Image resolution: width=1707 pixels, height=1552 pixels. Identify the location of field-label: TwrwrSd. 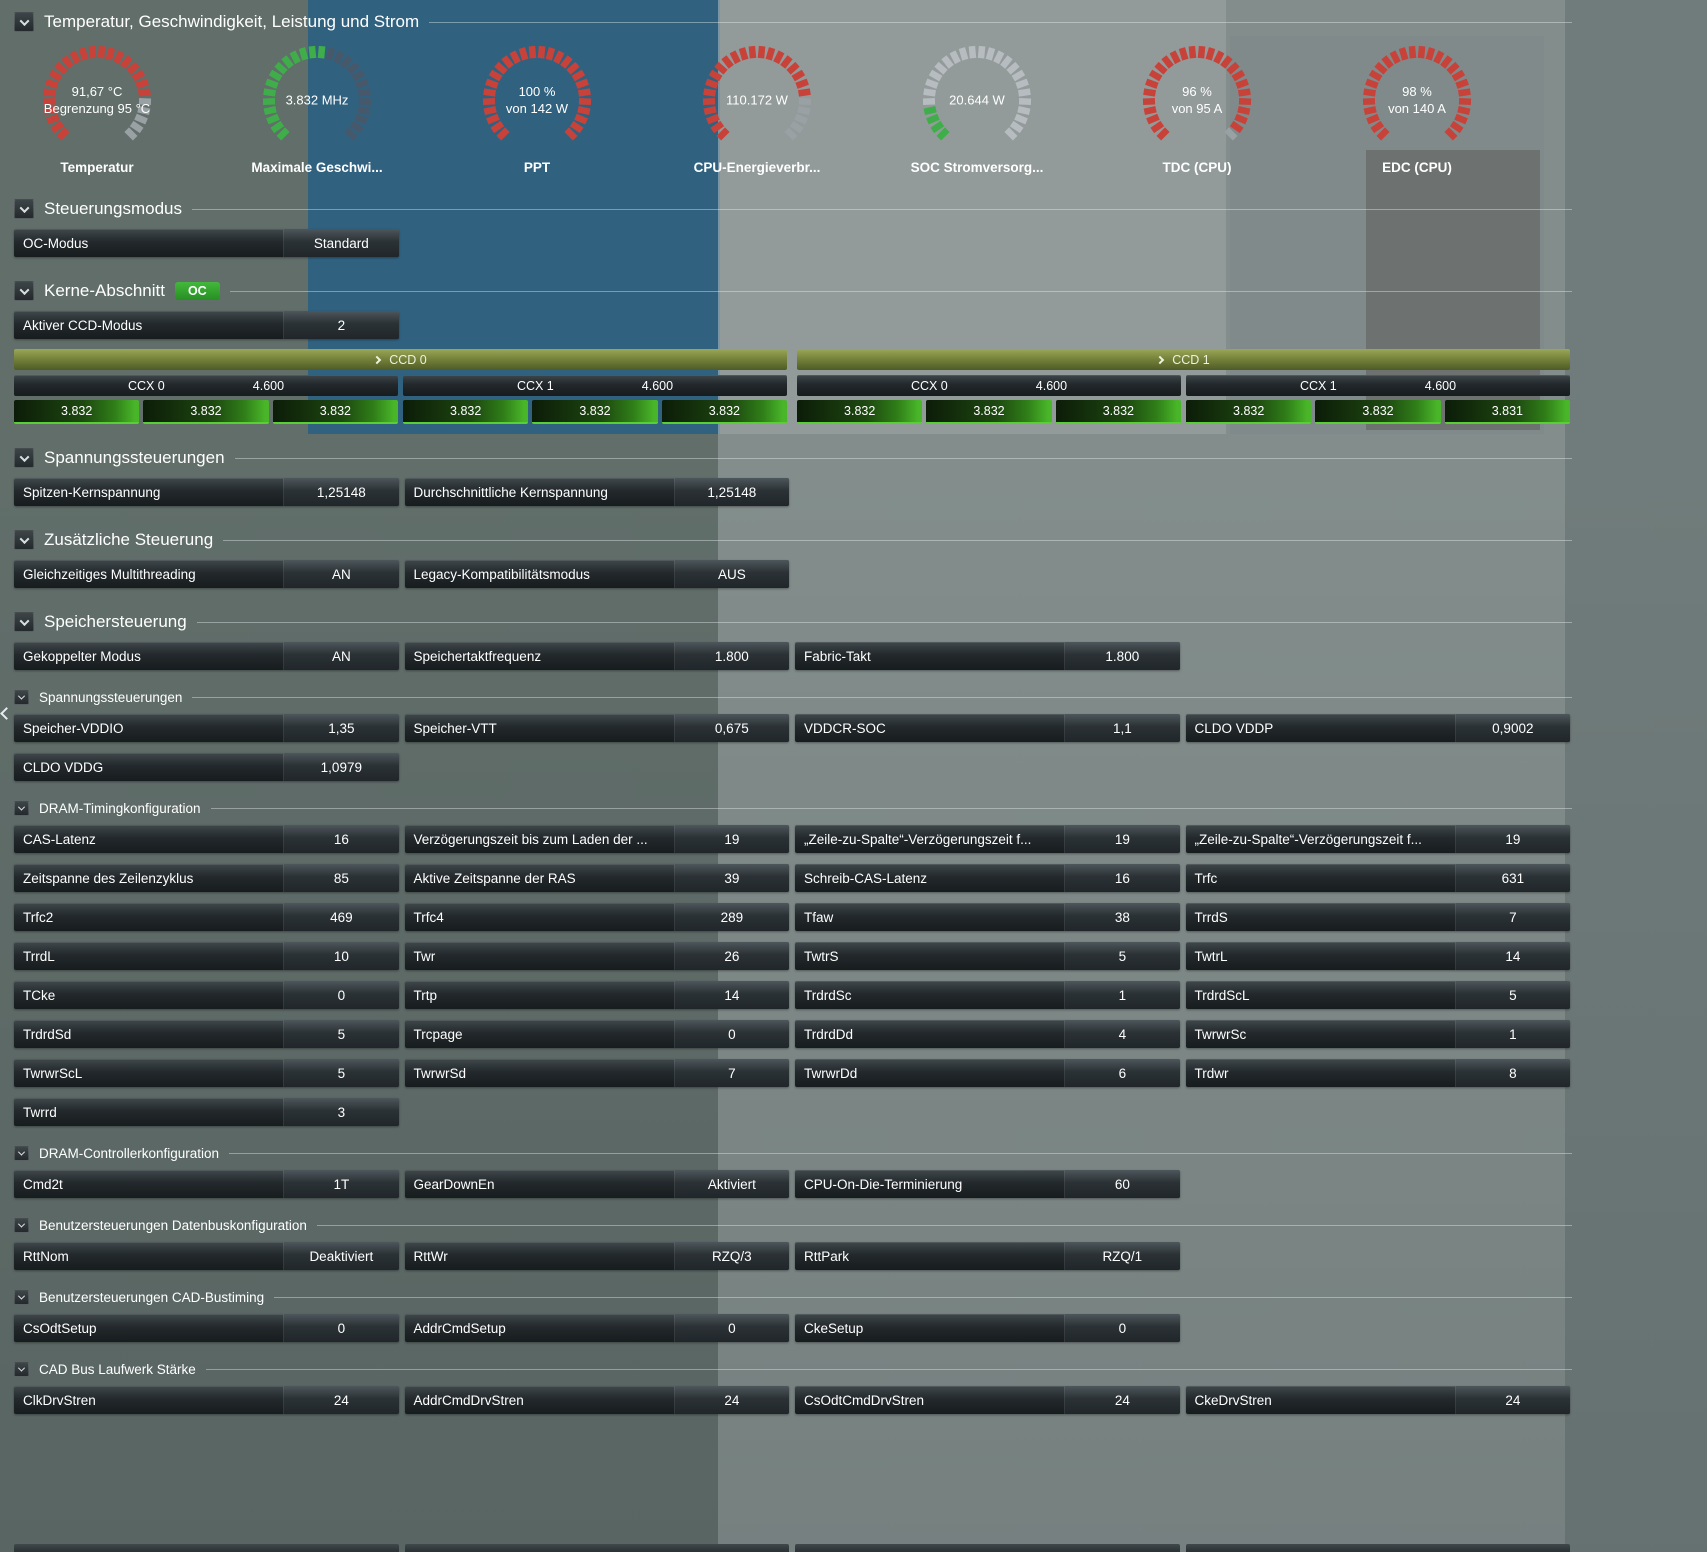
(440, 1073).